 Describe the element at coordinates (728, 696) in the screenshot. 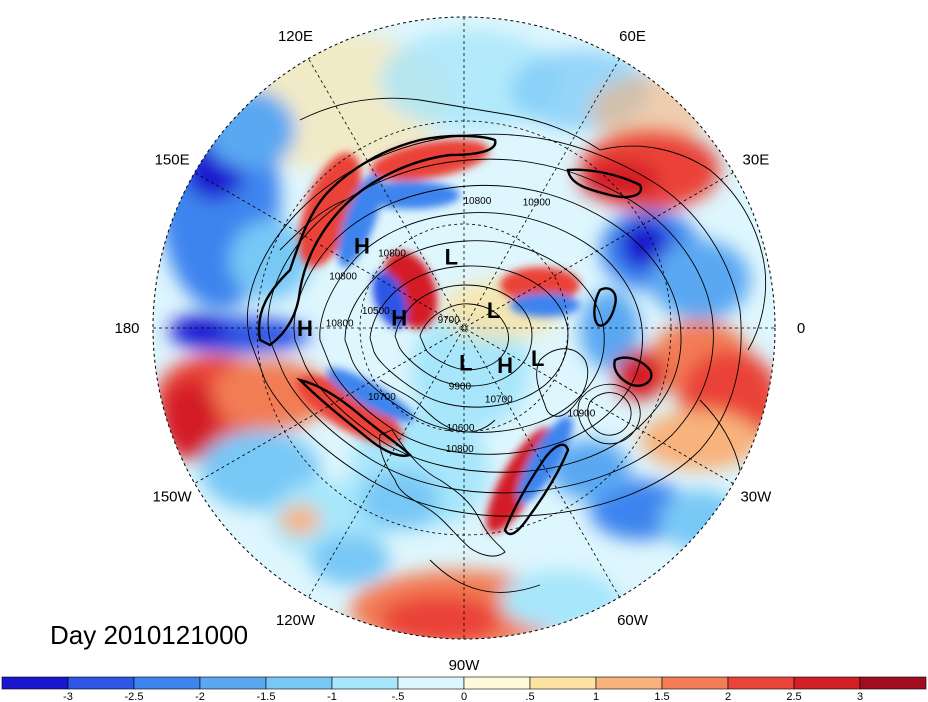

I see `colorbar-tick-label: 2` at that location.